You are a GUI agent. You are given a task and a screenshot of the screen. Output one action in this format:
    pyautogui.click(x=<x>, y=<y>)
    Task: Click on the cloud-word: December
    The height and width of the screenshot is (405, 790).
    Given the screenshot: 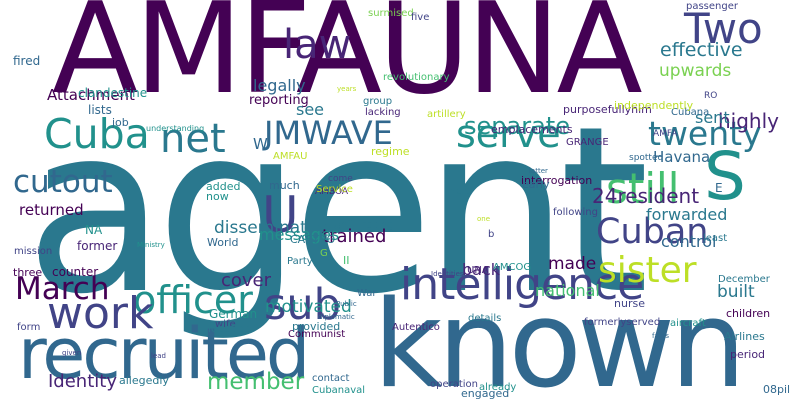 What is the action you would take?
    pyautogui.click(x=744, y=279)
    